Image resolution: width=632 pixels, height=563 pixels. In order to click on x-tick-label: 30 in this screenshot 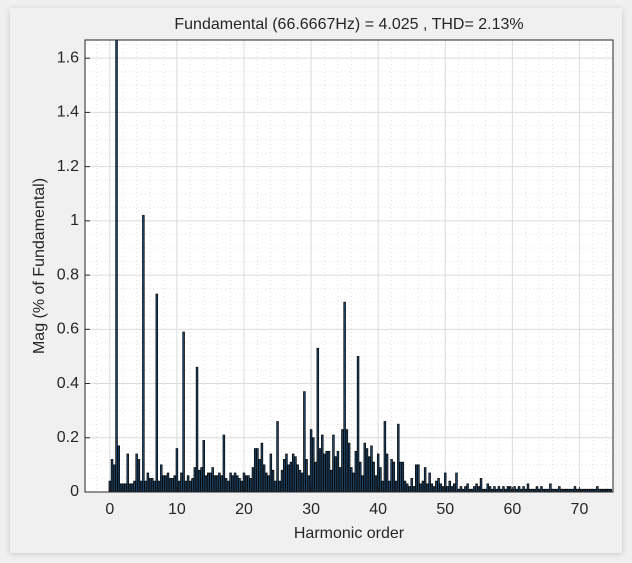, I will do `click(311, 509)`.